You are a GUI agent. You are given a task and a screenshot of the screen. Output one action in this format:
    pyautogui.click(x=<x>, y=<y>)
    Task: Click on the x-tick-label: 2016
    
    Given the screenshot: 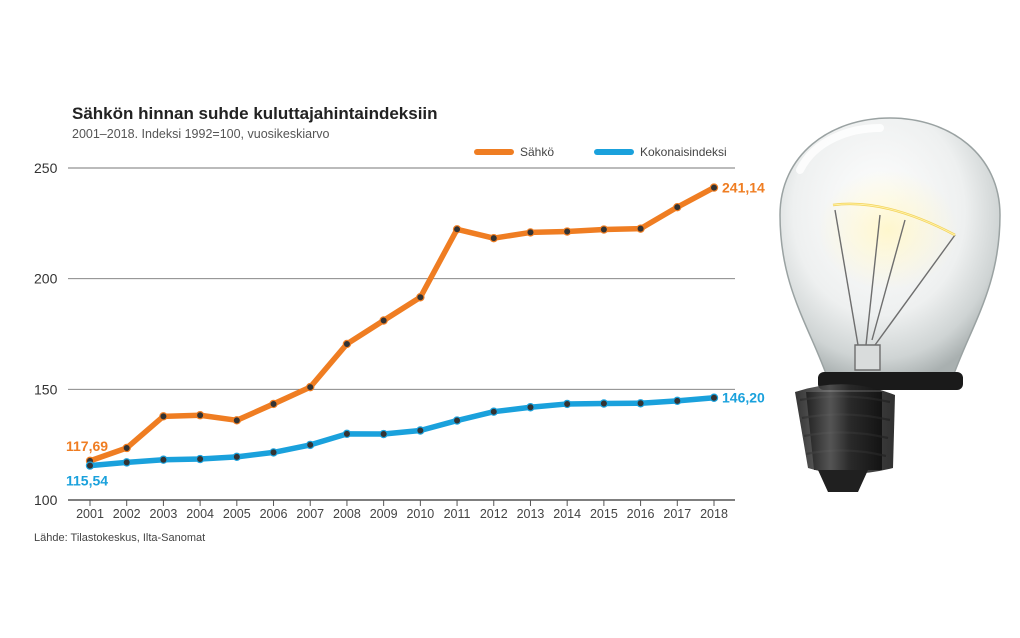 What is the action you would take?
    pyautogui.click(x=641, y=514)
    